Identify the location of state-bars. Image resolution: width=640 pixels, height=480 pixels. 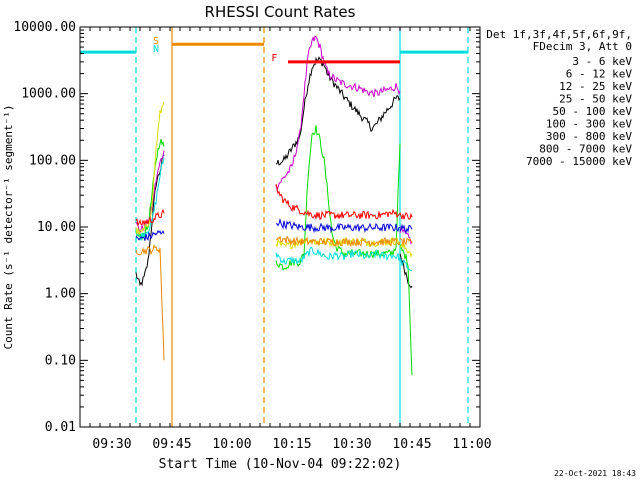
(274, 53).